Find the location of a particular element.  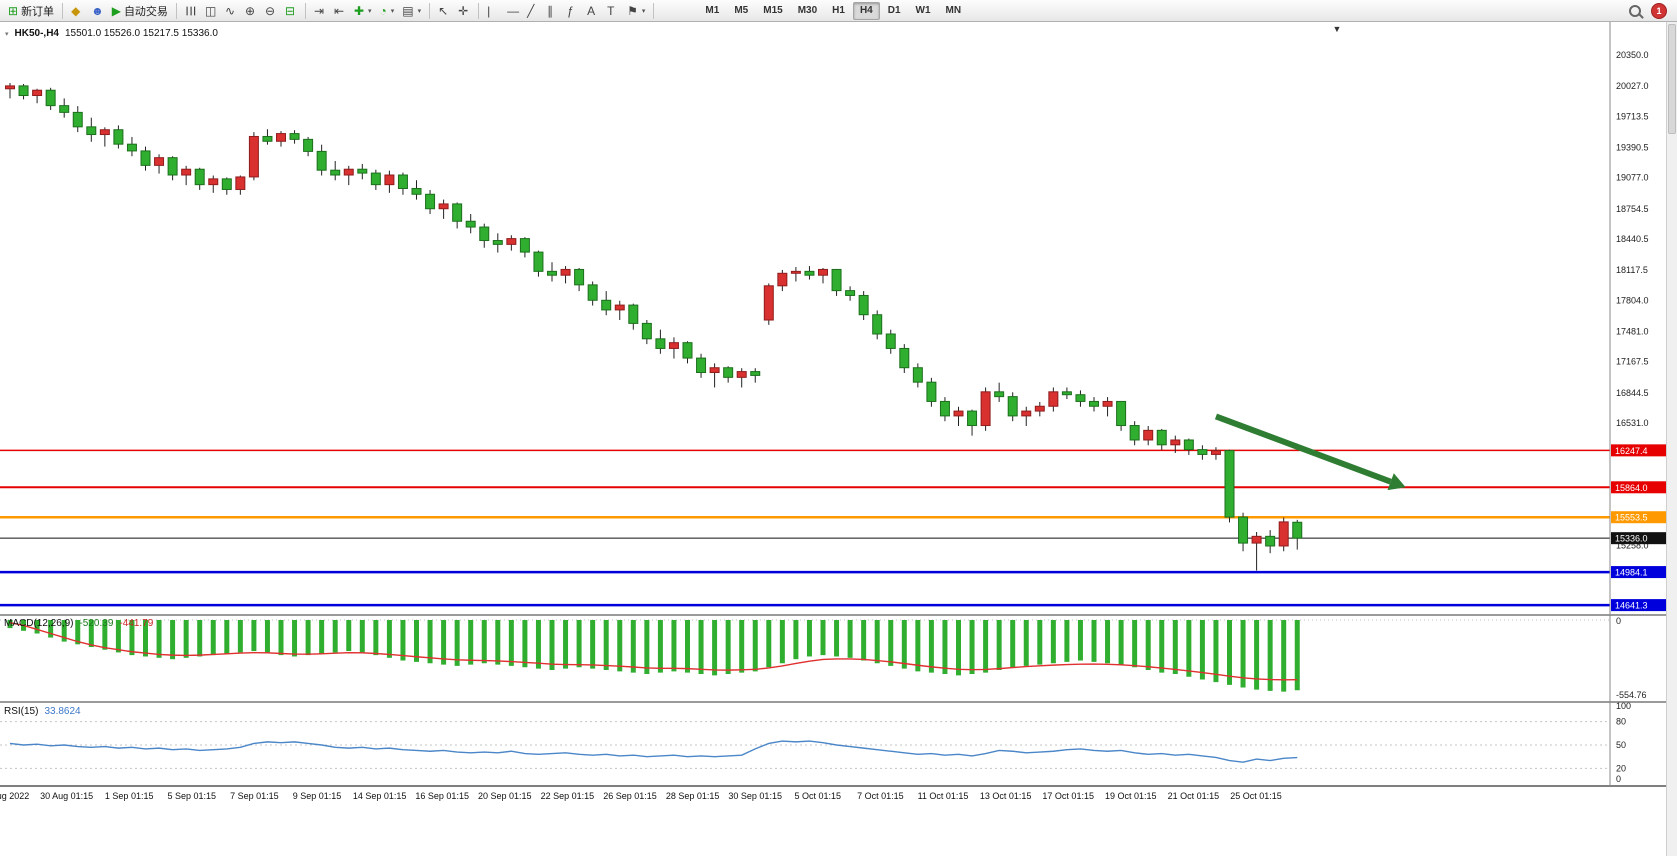

bar-chart-button: ☰ is located at coordinates (191, 11).